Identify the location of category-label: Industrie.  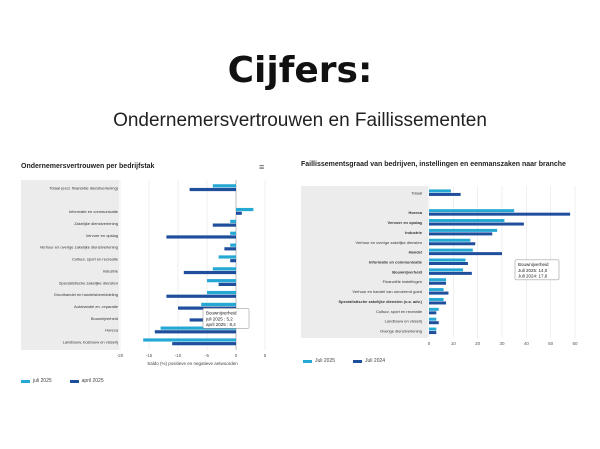
(111, 270).